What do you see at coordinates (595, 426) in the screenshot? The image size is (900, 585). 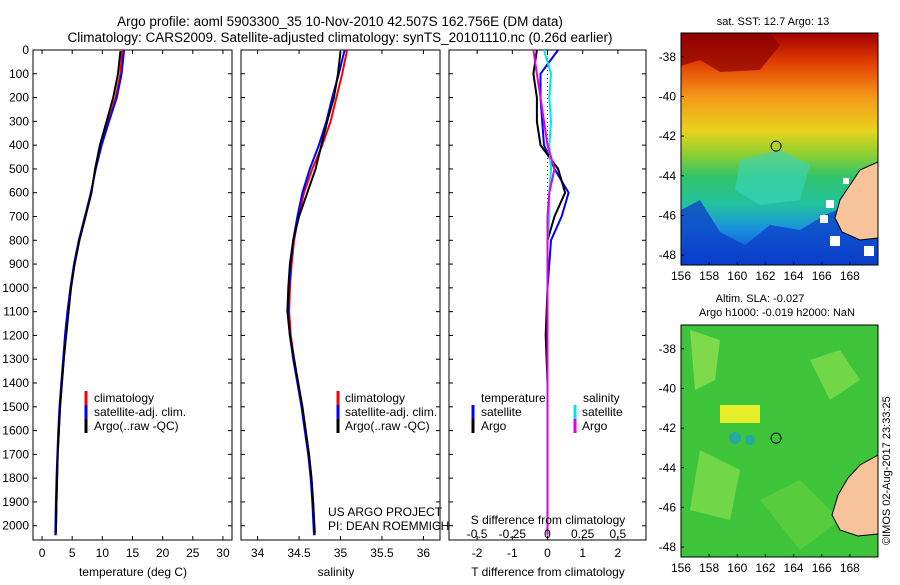 I see `legend-label-sal-argo: Argo` at bounding box center [595, 426].